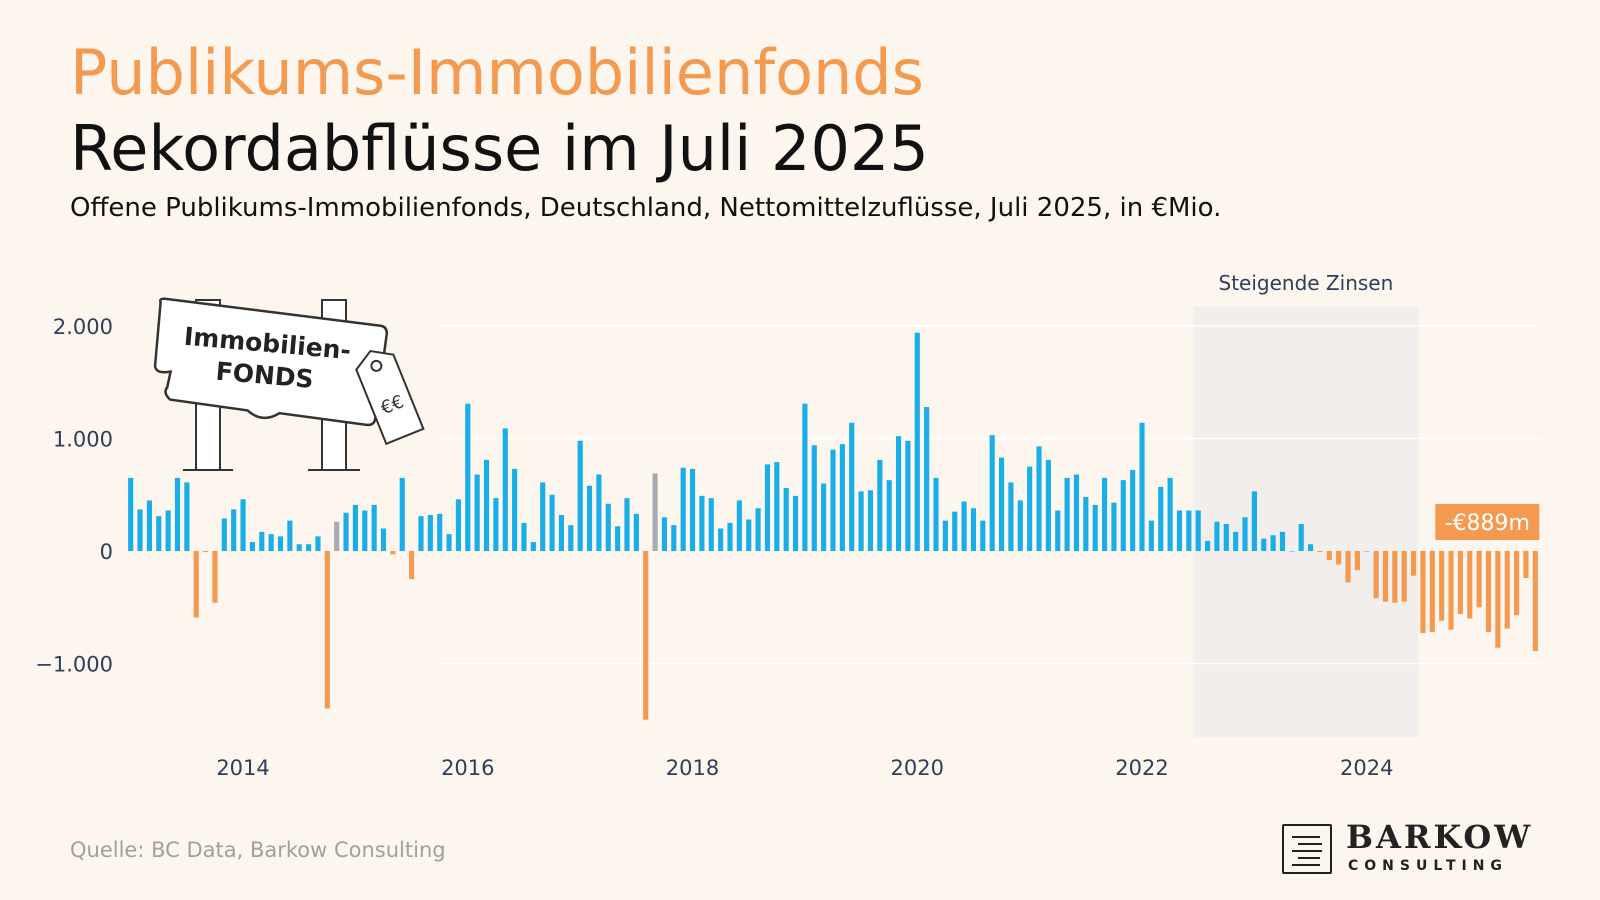 This screenshot has width=1600, height=900. What do you see at coordinates (83, 440) in the screenshot?
I see `y-tick-label: 1.000` at bounding box center [83, 440].